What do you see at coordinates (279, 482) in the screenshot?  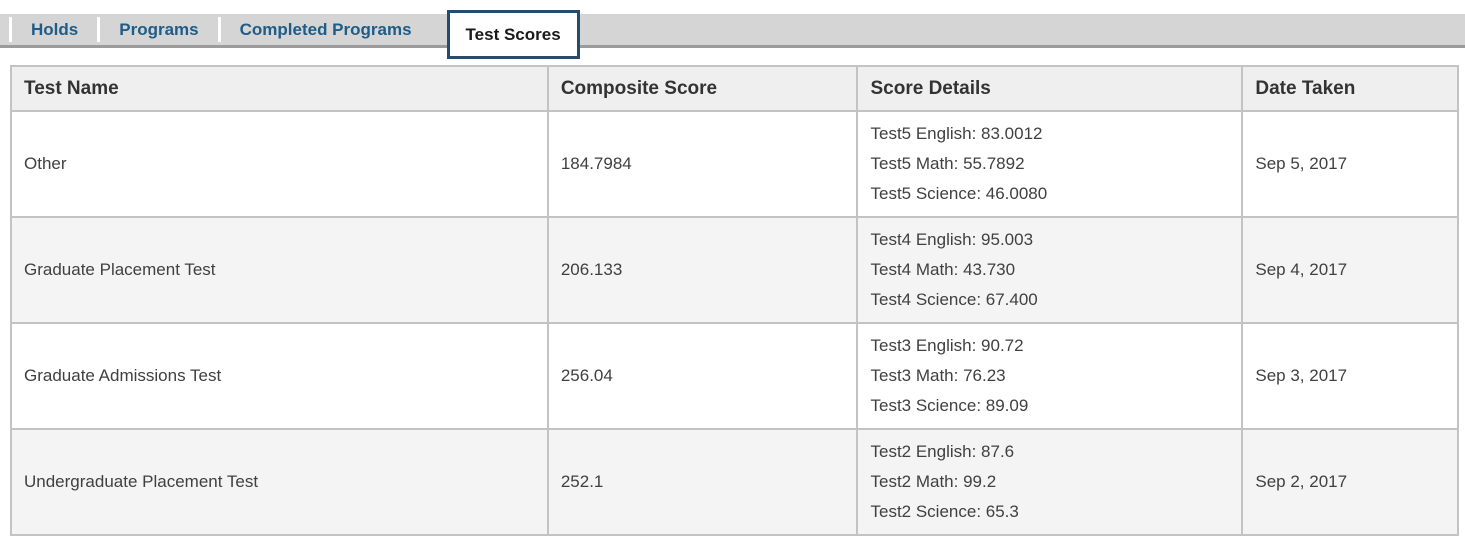 I see `cell-test-name: Undergraduate Placement Test` at bounding box center [279, 482].